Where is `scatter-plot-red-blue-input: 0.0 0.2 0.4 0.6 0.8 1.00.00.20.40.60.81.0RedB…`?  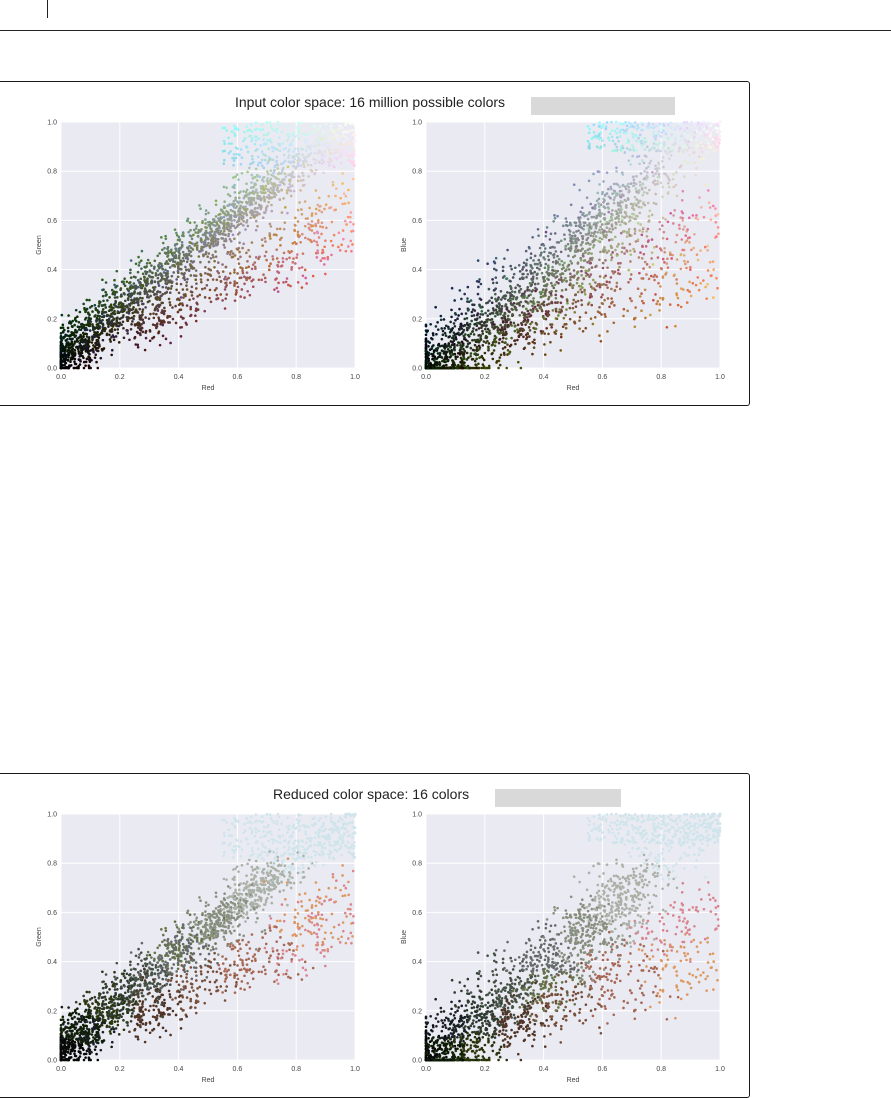
scatter-plot-red-blue-input: 0.0 0.2 0.4 0.6 0.8 1.00.00.20.40.60.81.0RedB… is located at coordinates (563, 256).